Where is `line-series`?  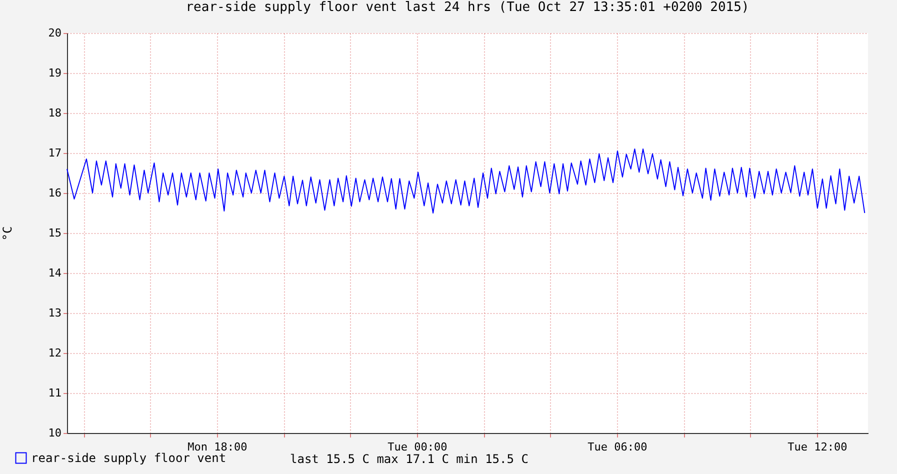 line-series is located at coordinates (466, 181).